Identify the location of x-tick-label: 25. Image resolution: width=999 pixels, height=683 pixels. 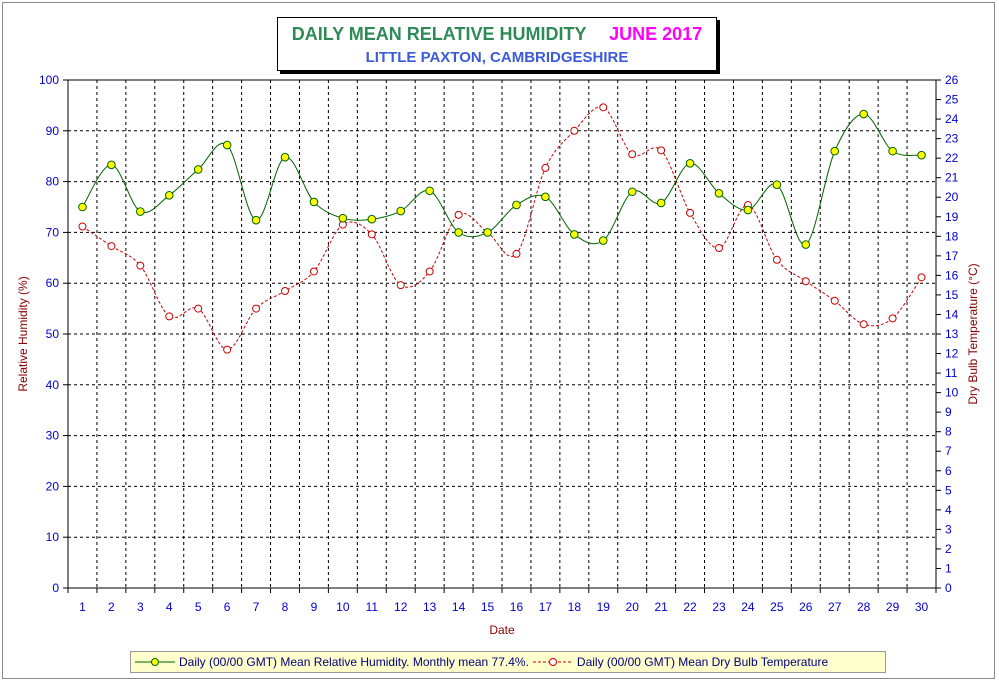
(777, 607).